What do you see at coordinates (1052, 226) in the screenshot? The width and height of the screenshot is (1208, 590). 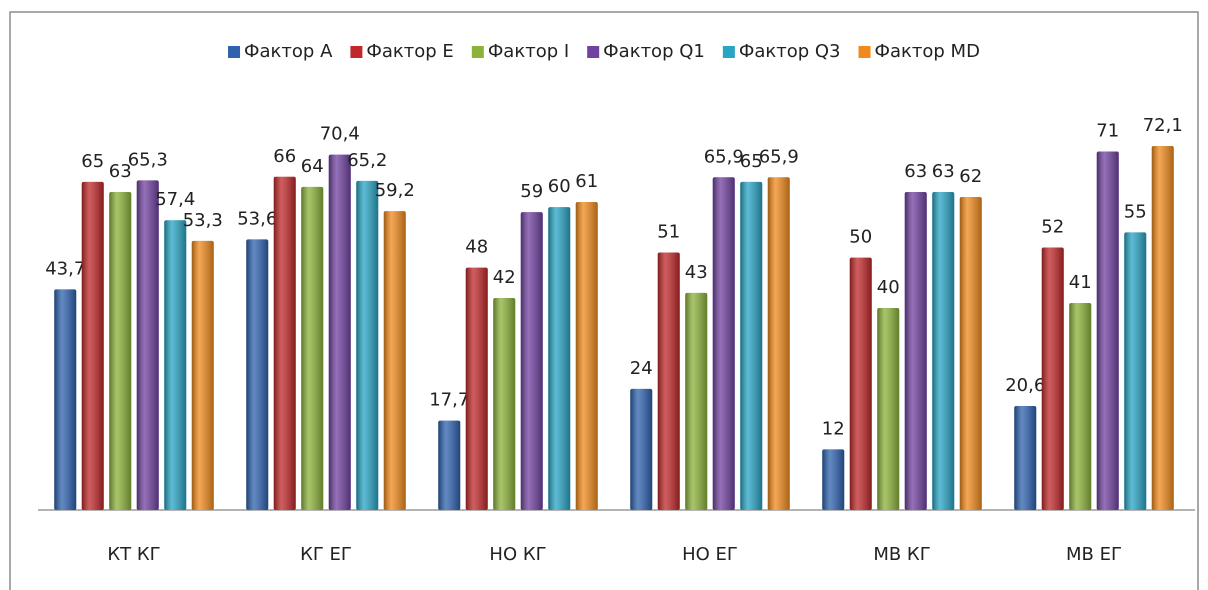 I see `data-label: 52` at bounding box center [1052, 226].